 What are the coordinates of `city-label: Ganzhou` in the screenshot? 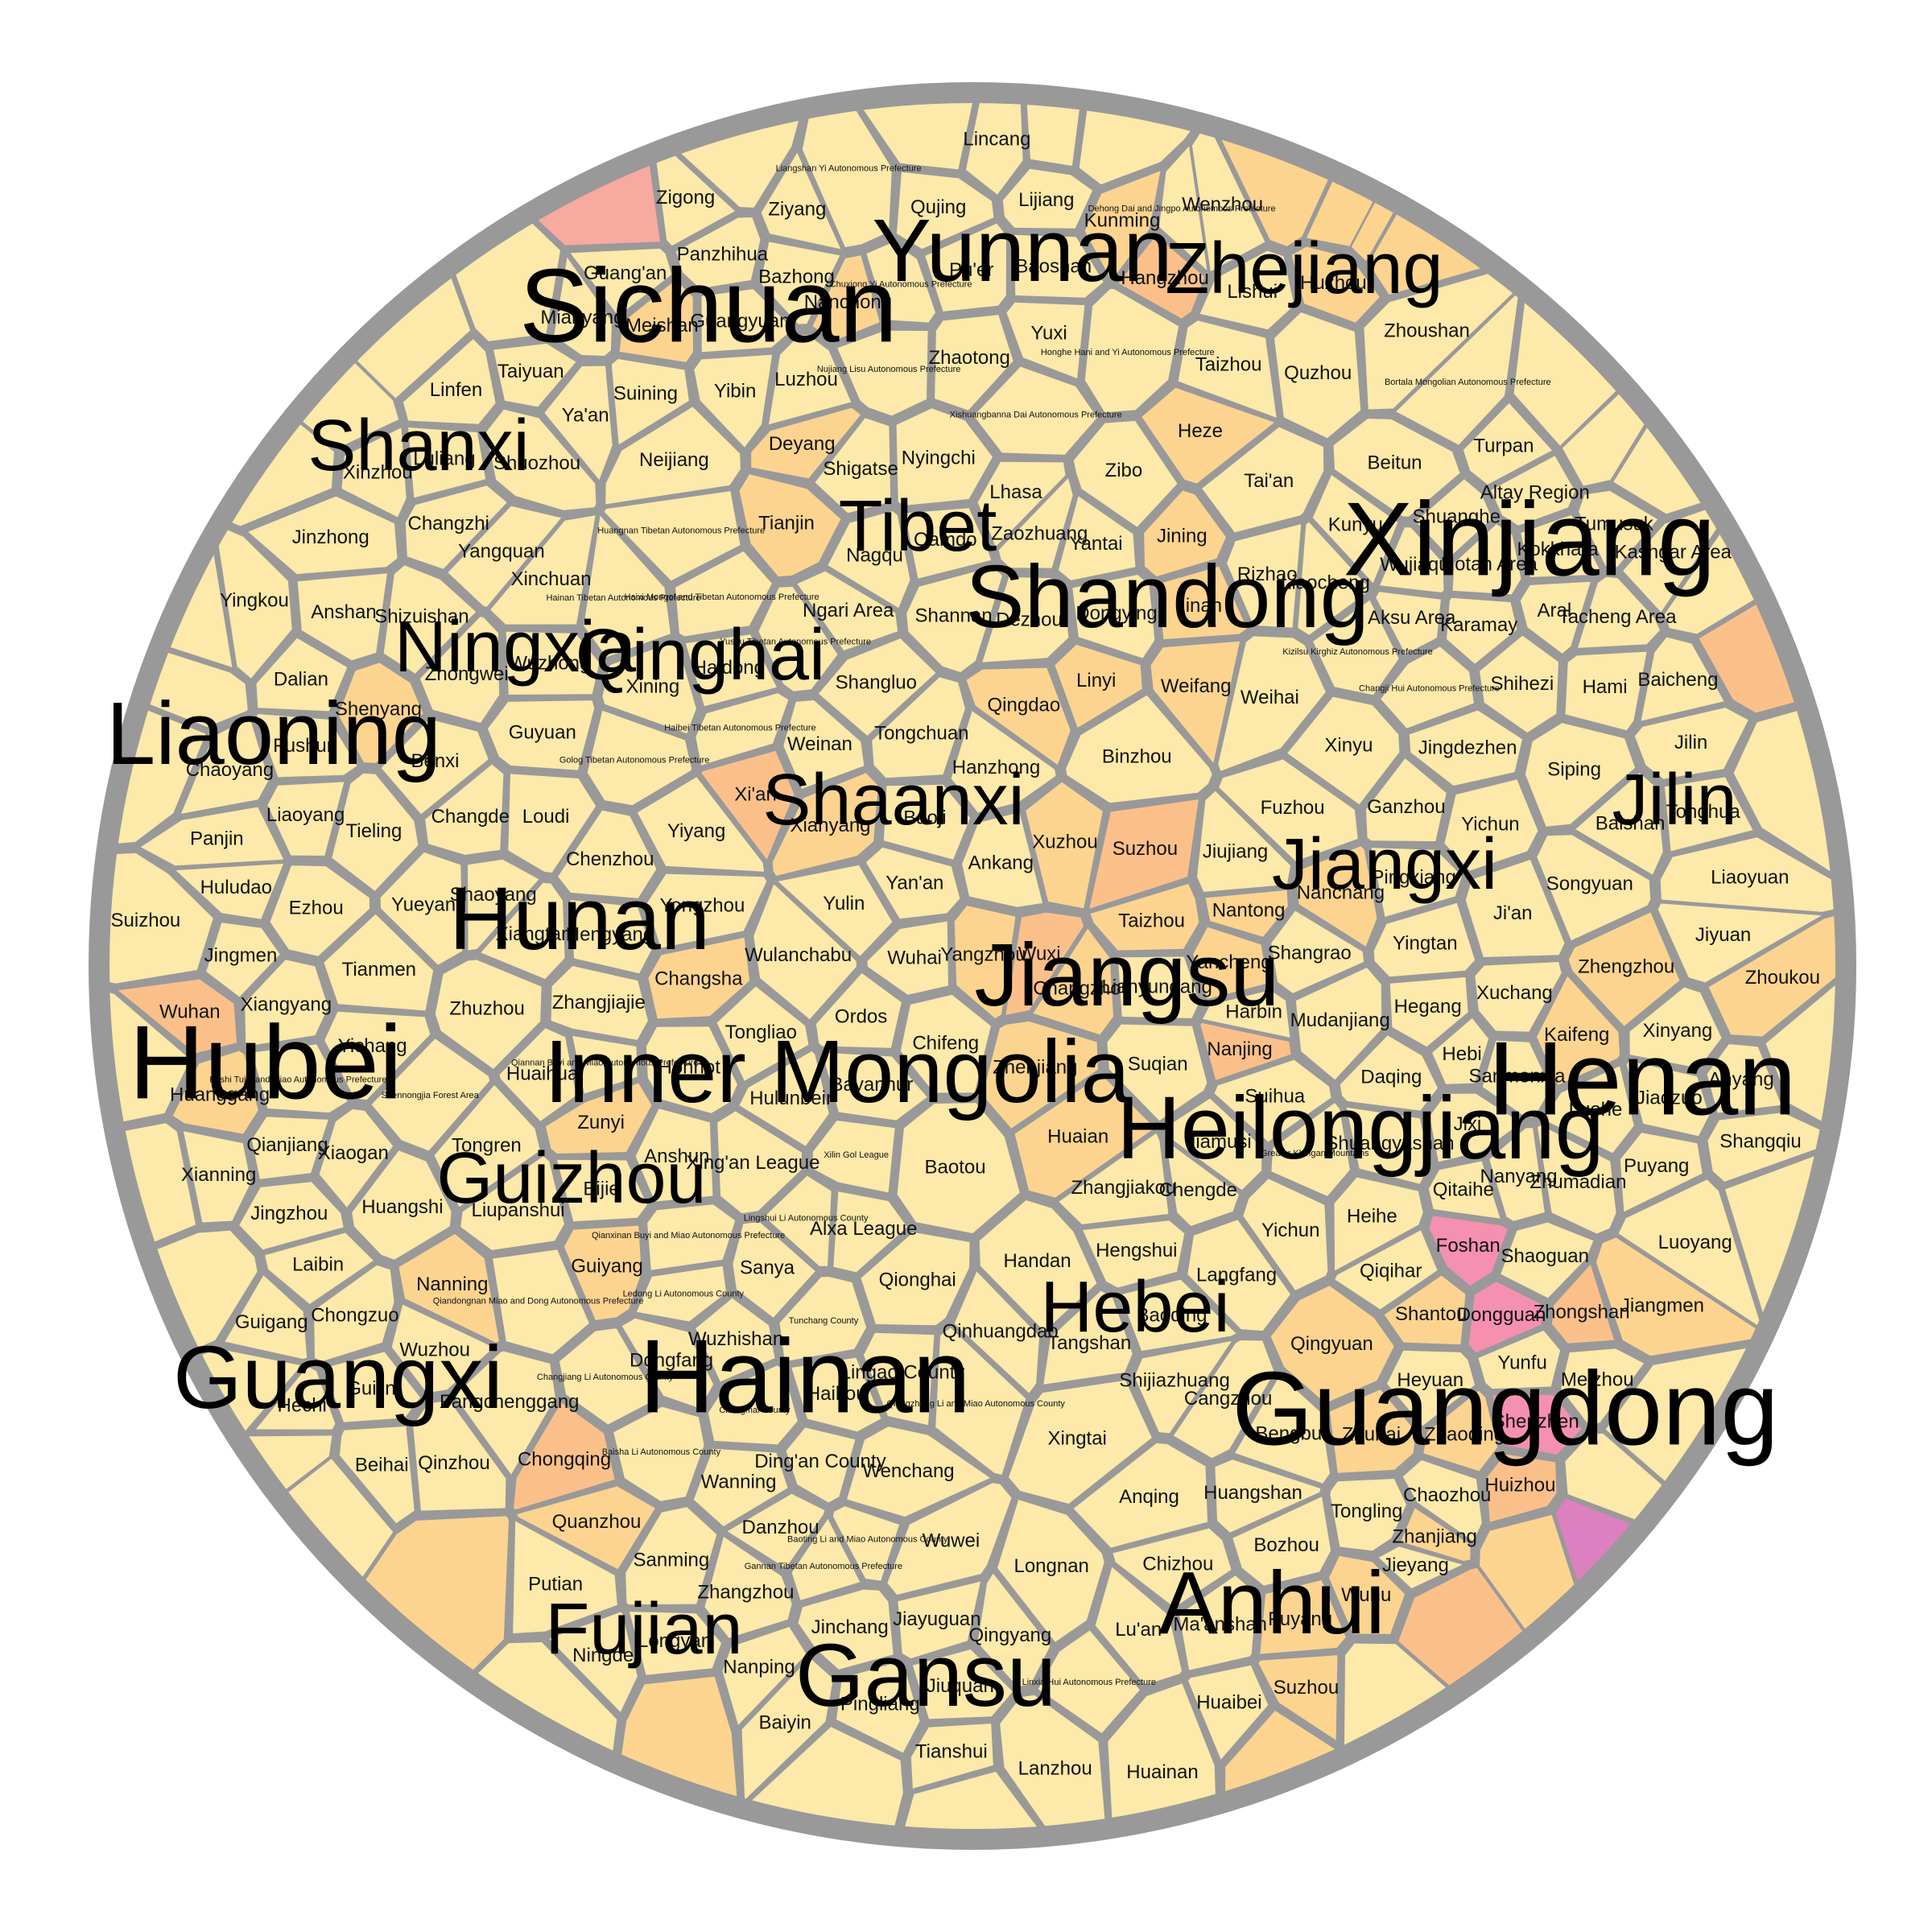 It's located at (1406, 807).